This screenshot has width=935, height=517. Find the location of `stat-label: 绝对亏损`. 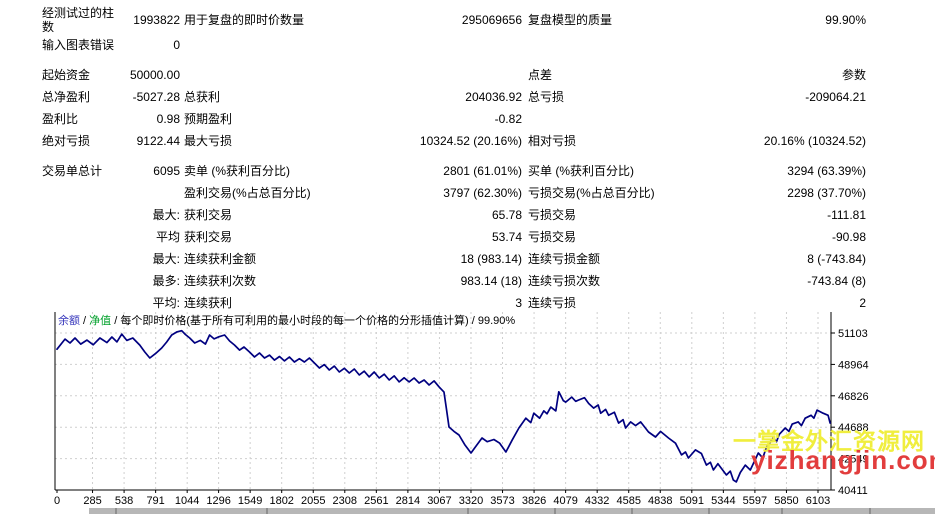

stat-label: 绝对亏损 is located at coordinates (66, 141).